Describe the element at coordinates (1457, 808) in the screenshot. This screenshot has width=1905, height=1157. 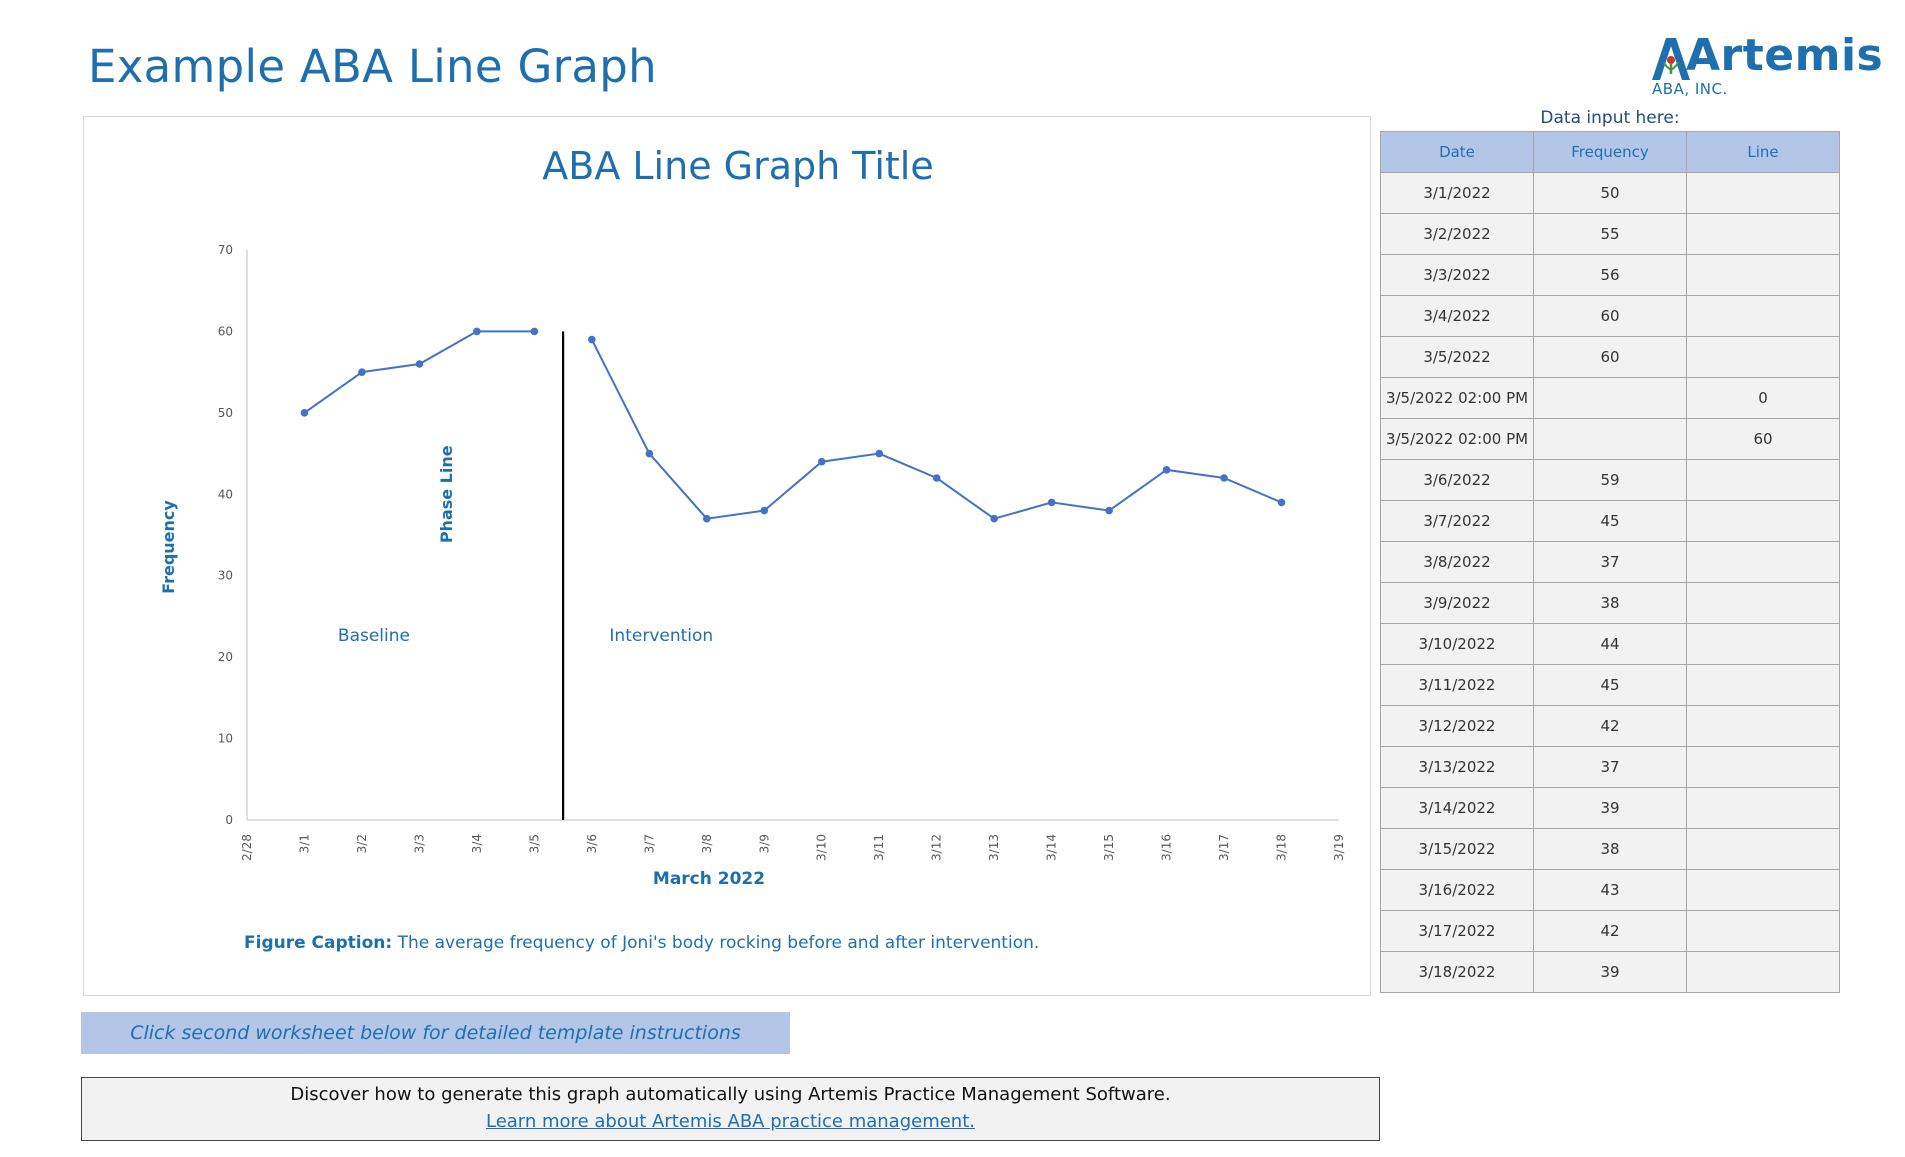
I see `cell-date: 3/14/2022` at that location.